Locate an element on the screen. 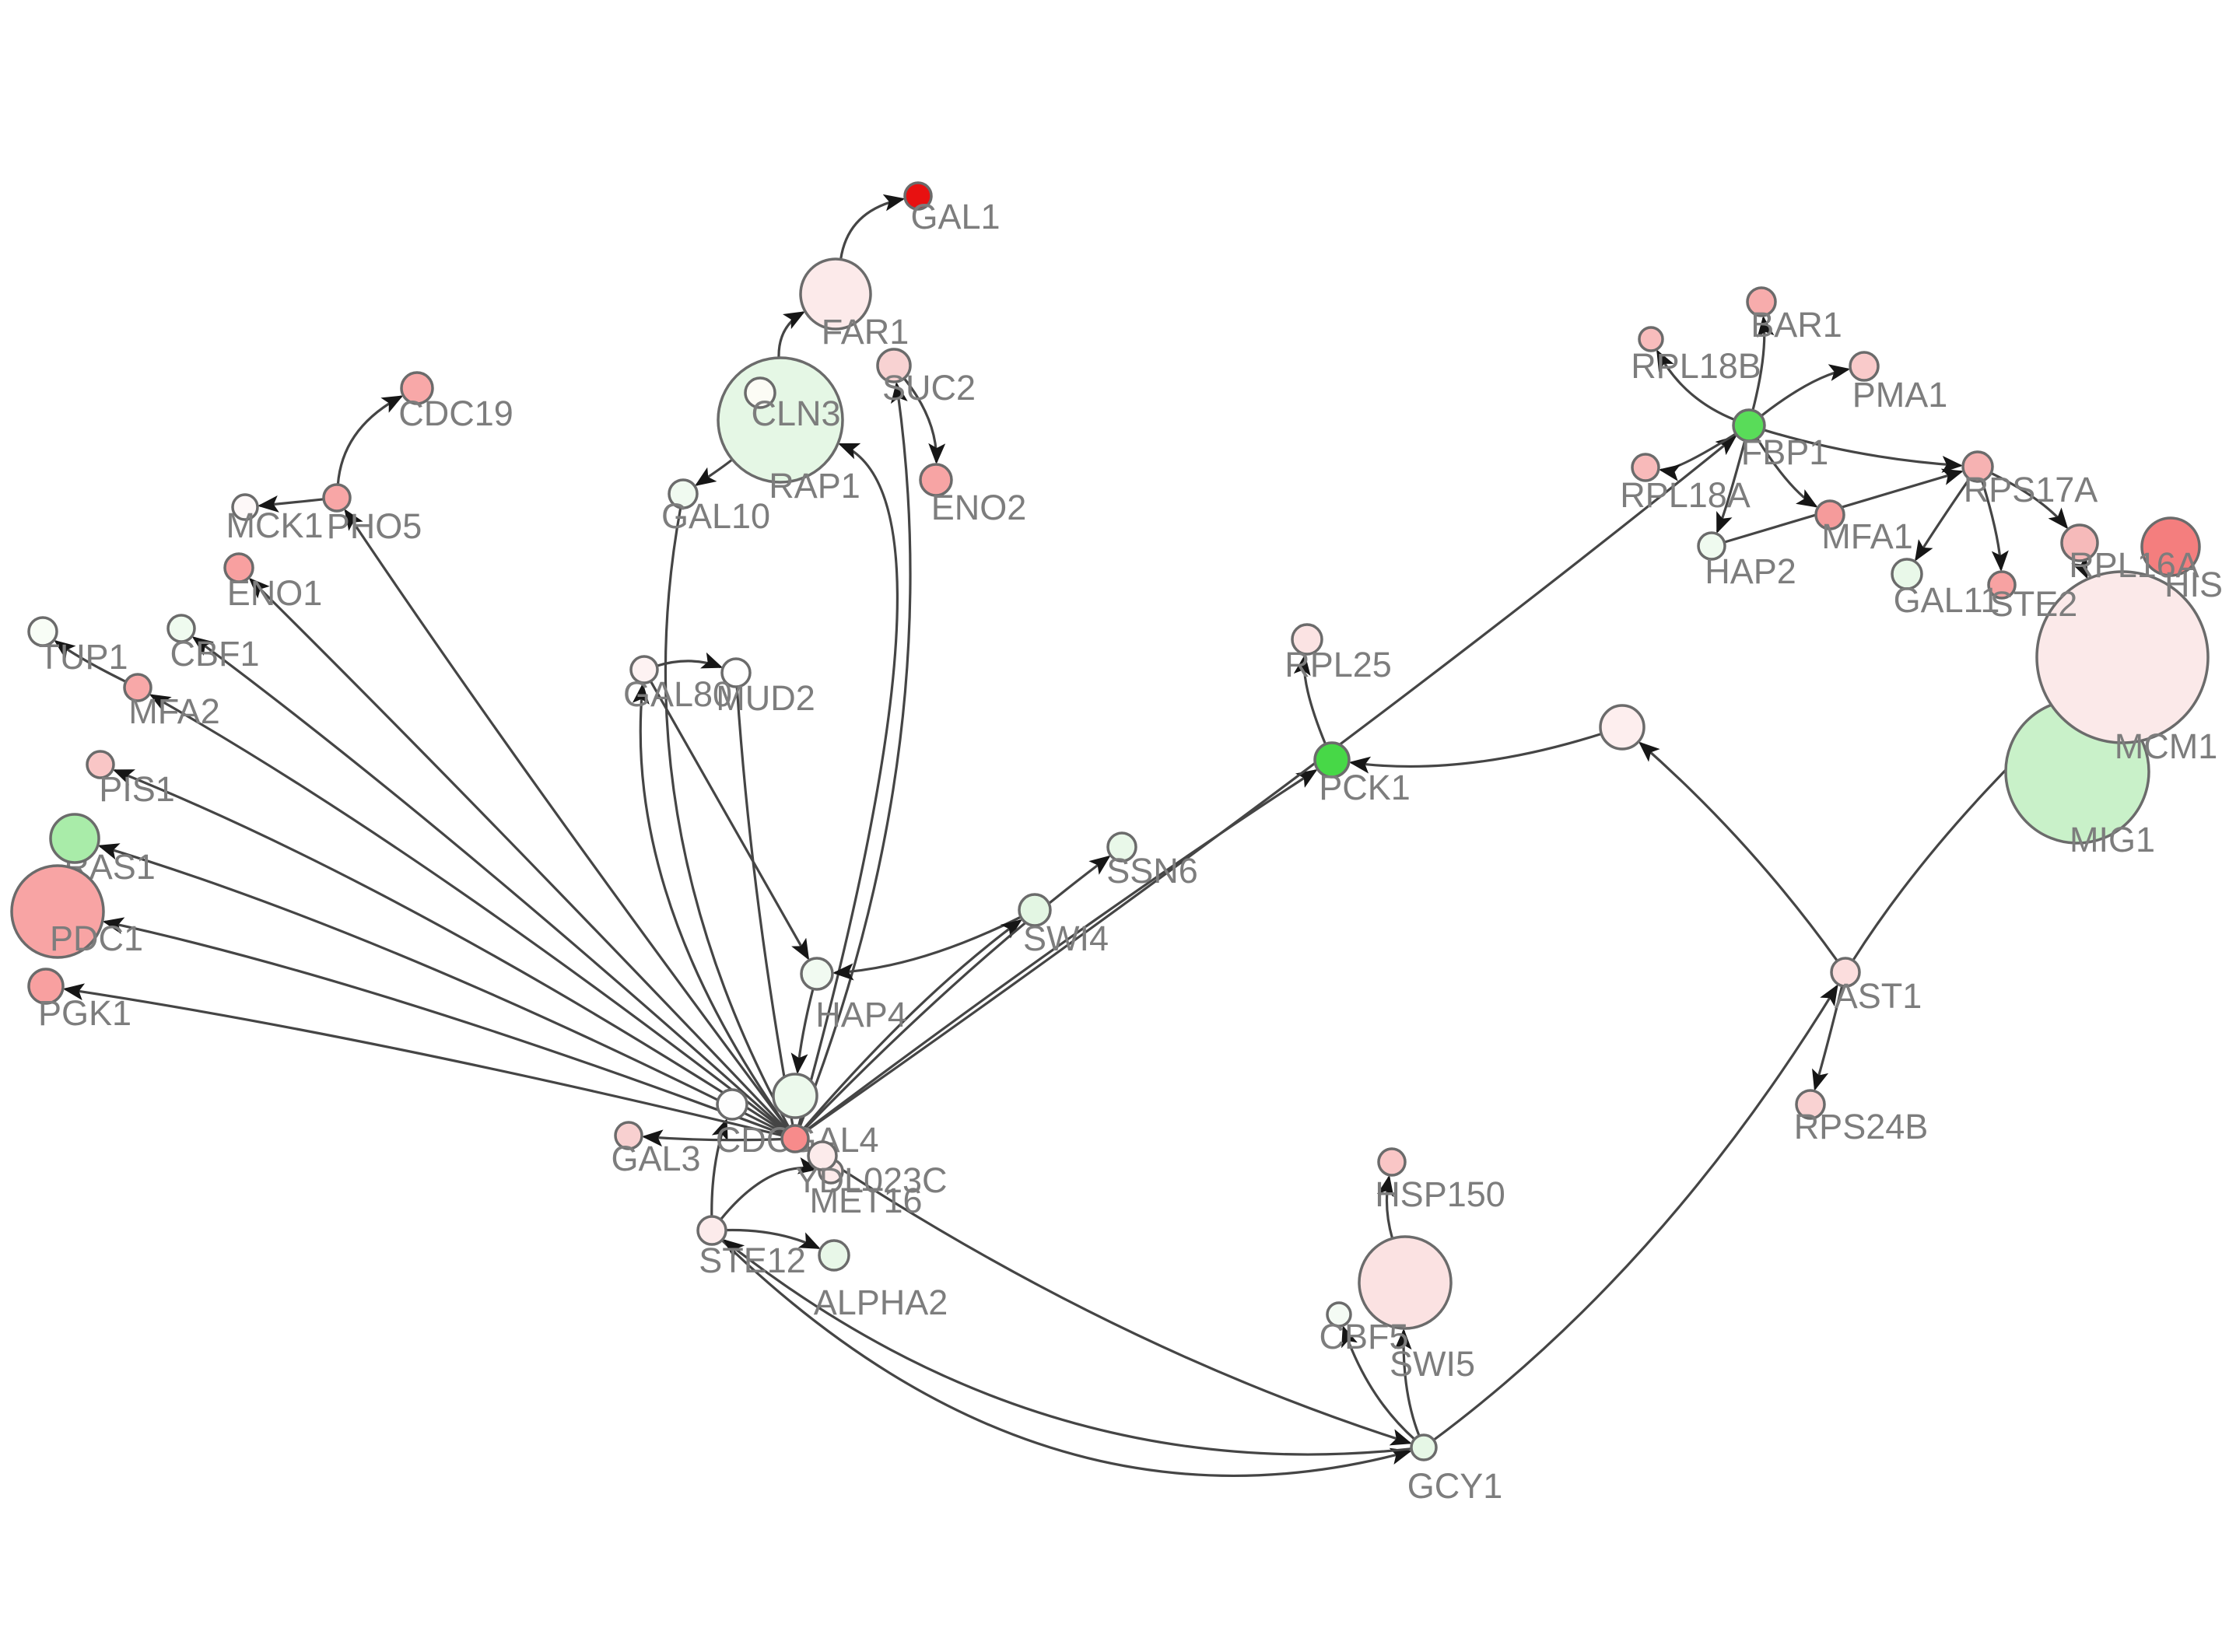  edge-hap2-rps17a is located at coordinates (1843, 506).